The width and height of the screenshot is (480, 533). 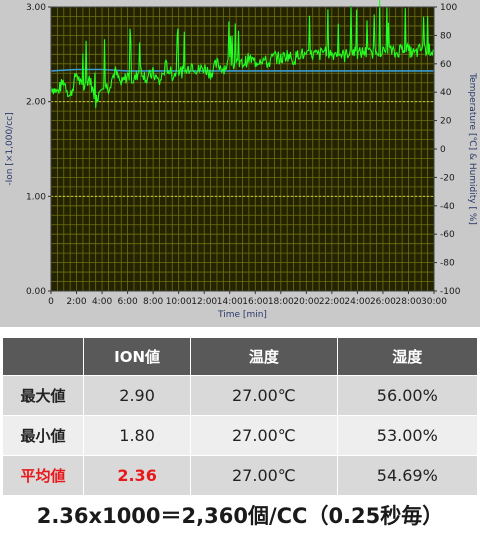 What do you see at coordinates (281, 302) in the screenshot?
I see `x-tick-label: 18:00` at bounding box center [281, 302].